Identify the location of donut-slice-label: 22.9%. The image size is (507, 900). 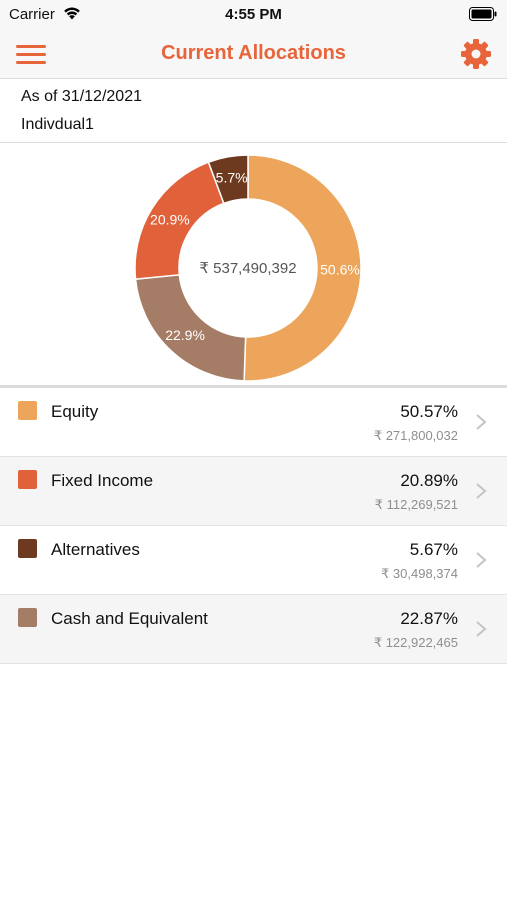
(185, 335).